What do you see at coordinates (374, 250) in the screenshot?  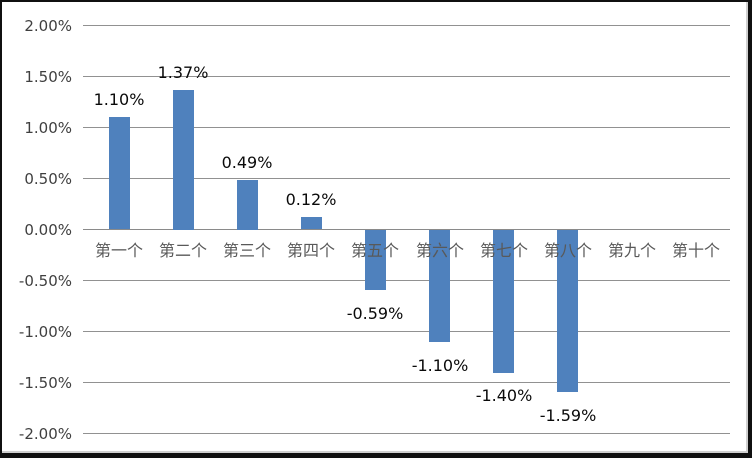 I see `x-axis-category-label: 第五个` at bounding box center [374, 250].